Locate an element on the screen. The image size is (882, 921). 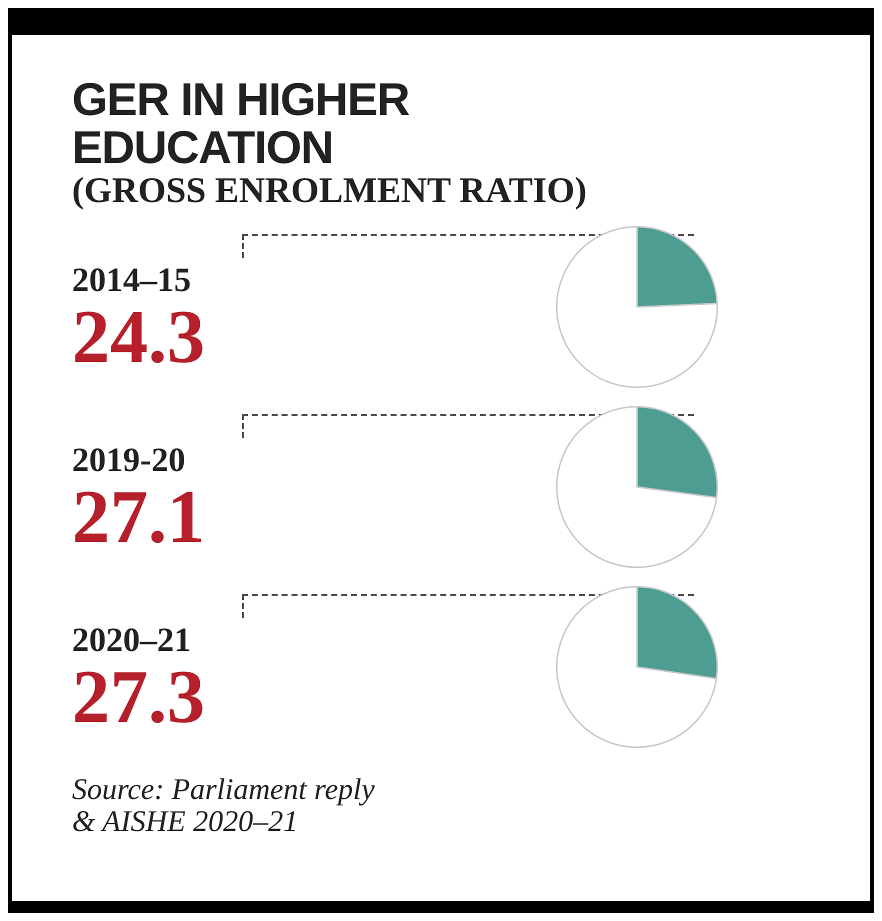
chart-subtitle: (GROSS ENROLMENT RATIO) is located at coordinates (330, 190).